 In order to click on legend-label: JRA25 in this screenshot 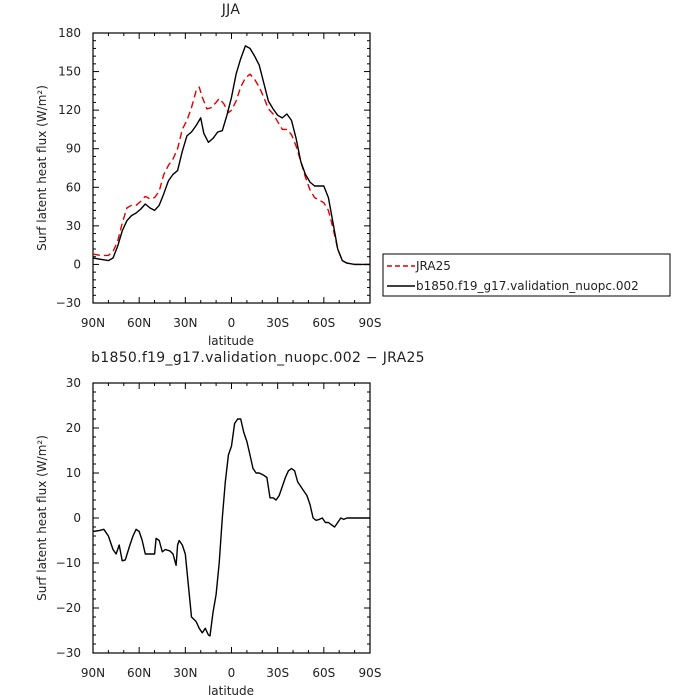, I will do `click(433, 266)`.